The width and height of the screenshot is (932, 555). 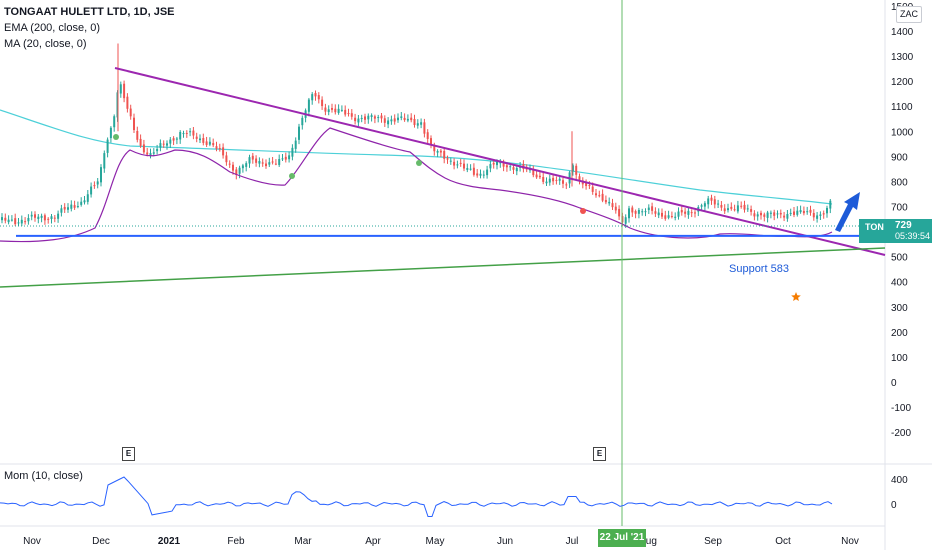 What do you see at coordinates (759, 269) in the screenshot?
I see `support-label: Support 583` at bounding box center [759, 269].